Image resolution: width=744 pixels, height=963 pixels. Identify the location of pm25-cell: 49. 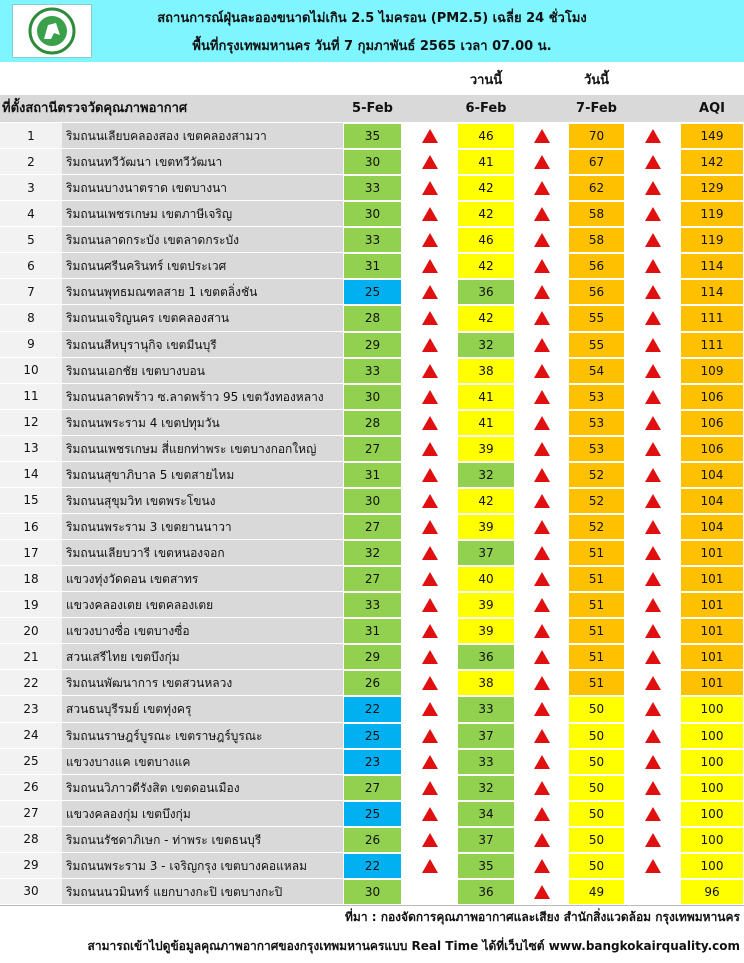
(596, 891).